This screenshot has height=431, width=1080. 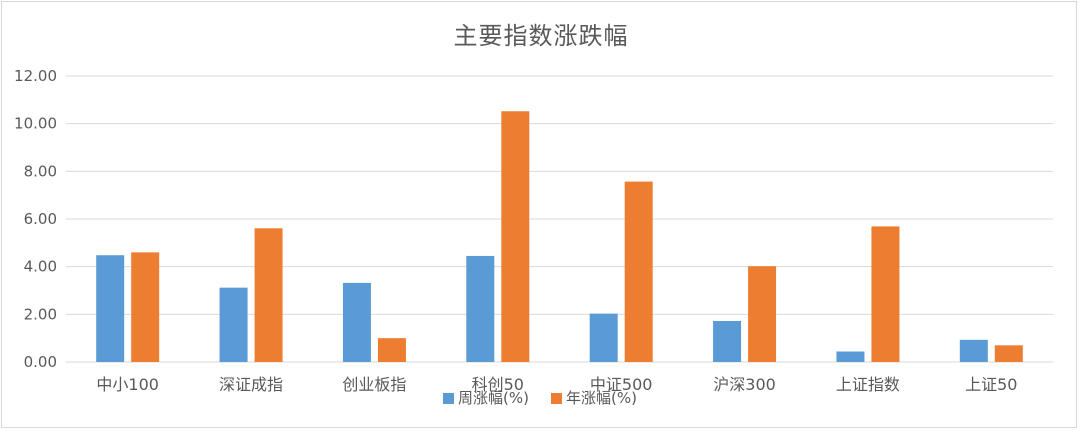 I want to click on x-category-label: 科创50, so click(x=498, y=384).